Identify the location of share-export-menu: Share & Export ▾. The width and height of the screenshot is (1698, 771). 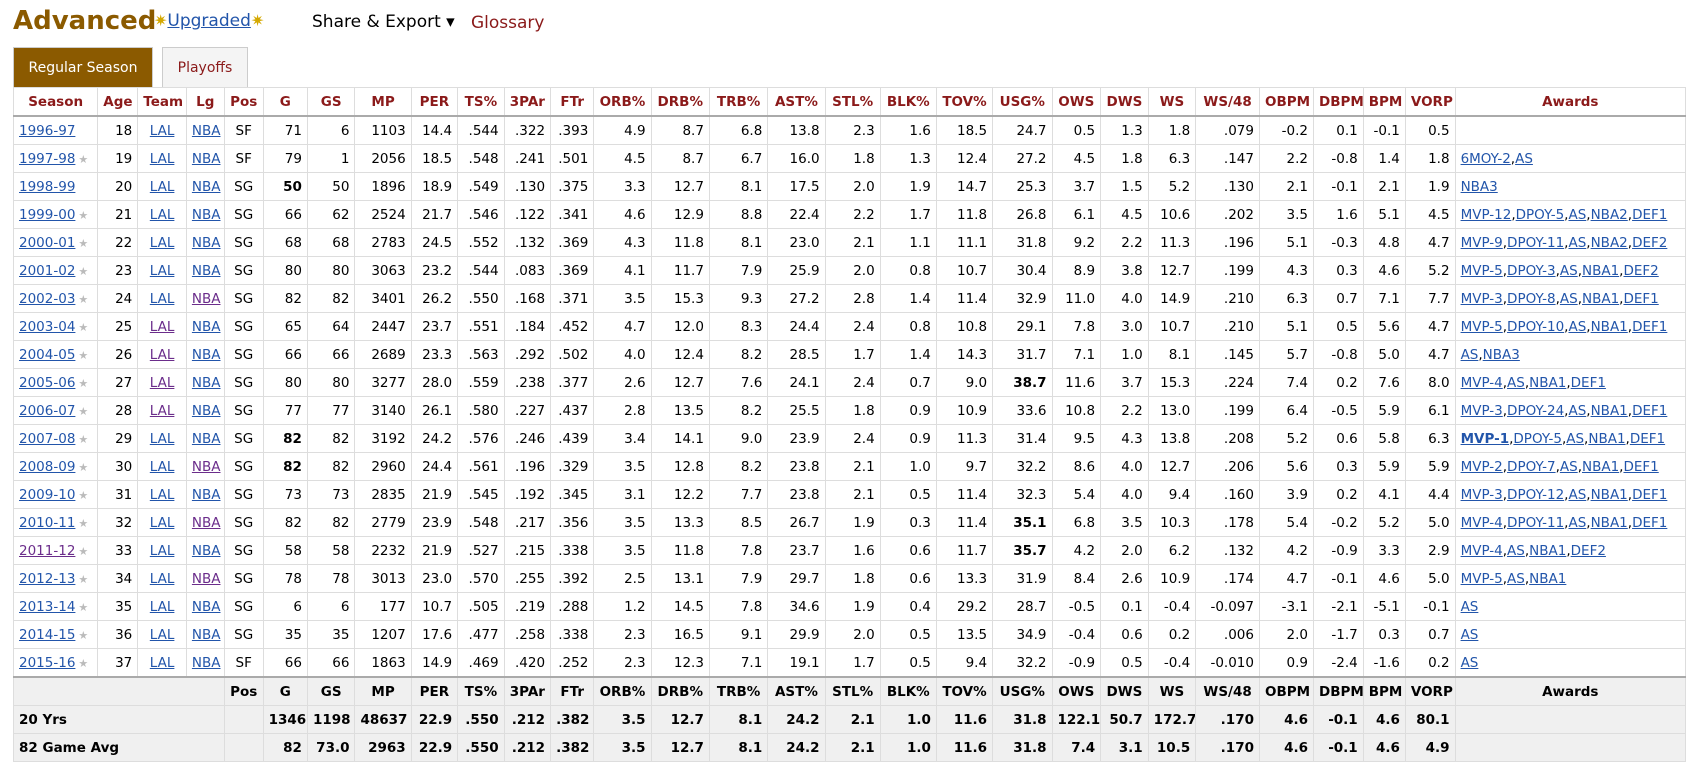
(383, 22).